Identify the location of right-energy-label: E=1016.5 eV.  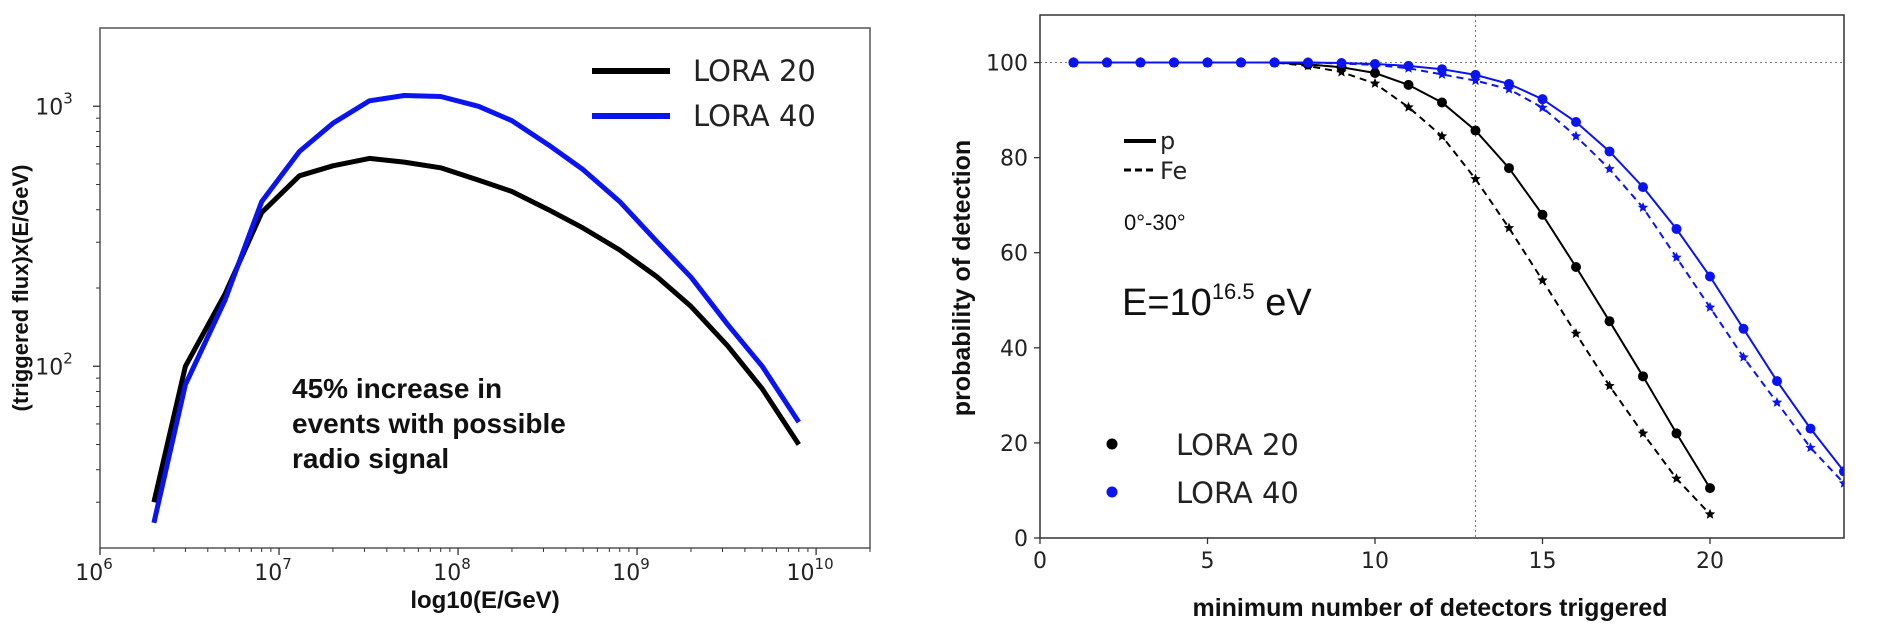
(1217, 301).